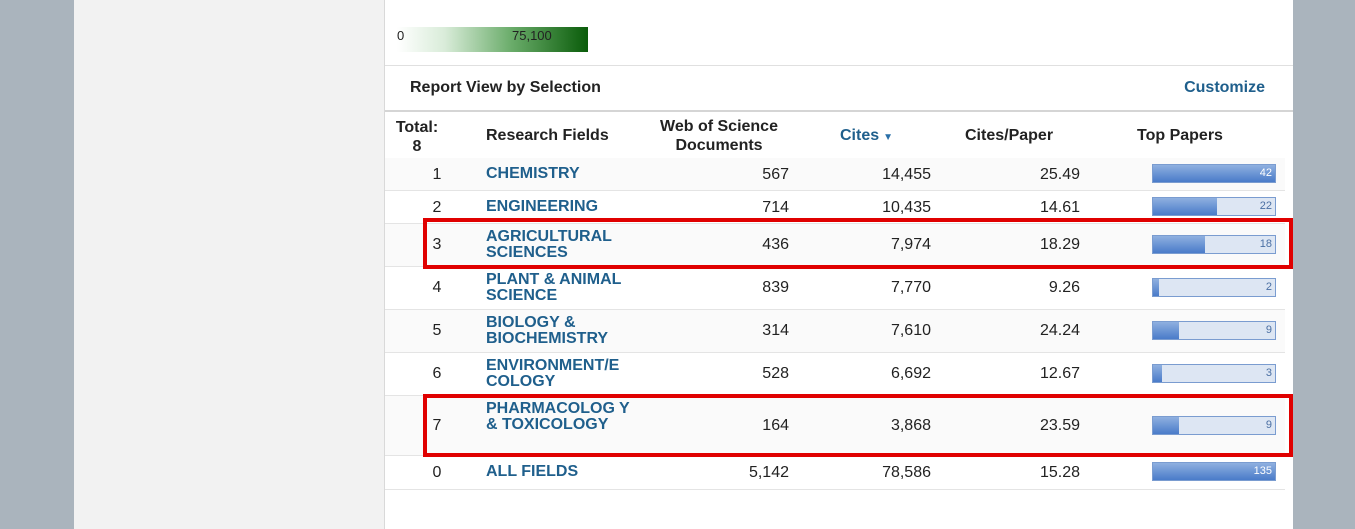  What do you see at coordinates (775, 330) in the screenshot?
I see `row-wos-documents: 314` at bounding box center [775, 330].